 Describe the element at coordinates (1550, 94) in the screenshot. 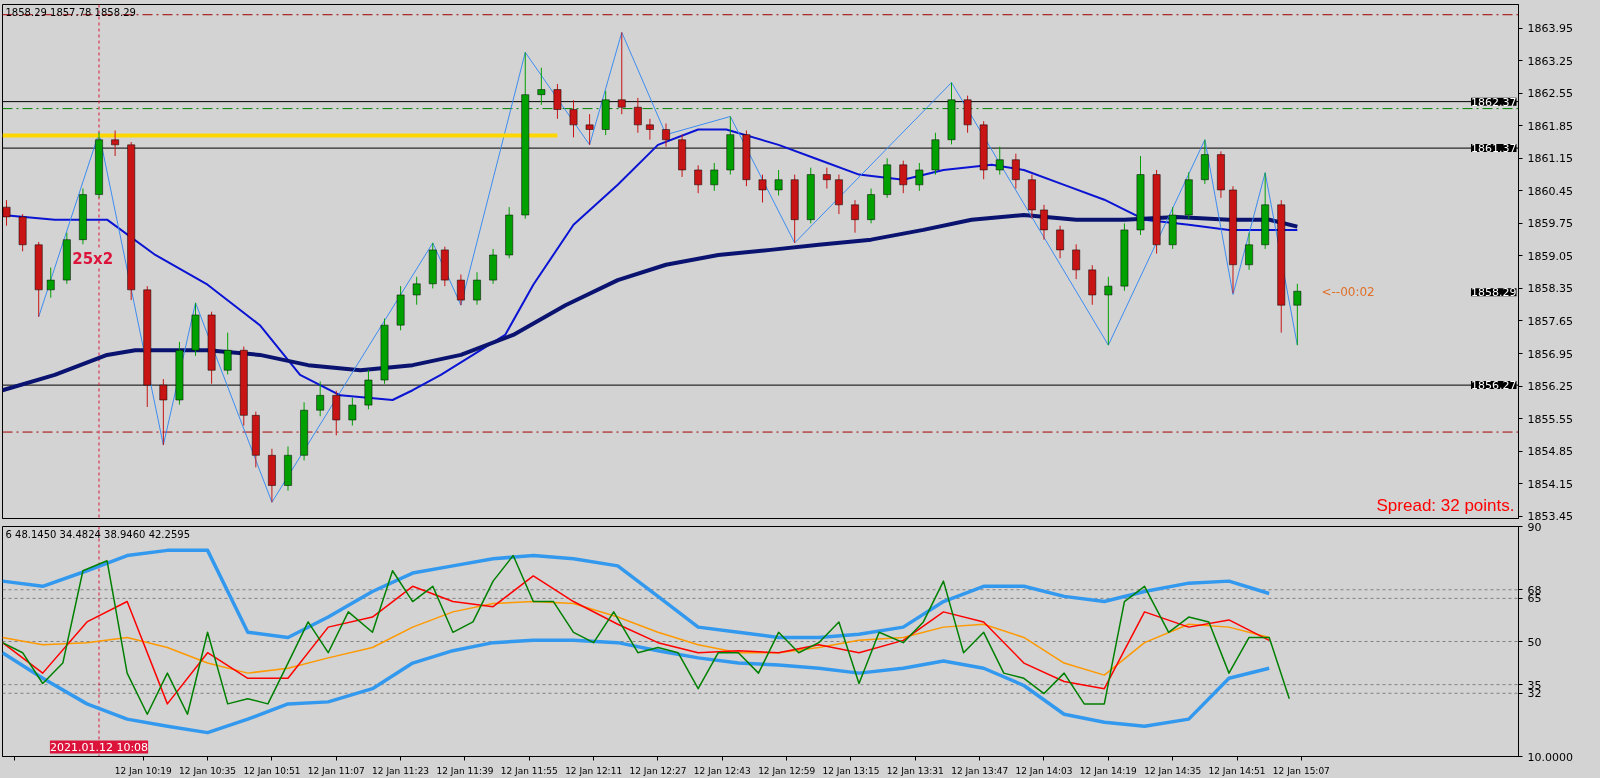

I see `y-tick-label: 1862.55` at that location.